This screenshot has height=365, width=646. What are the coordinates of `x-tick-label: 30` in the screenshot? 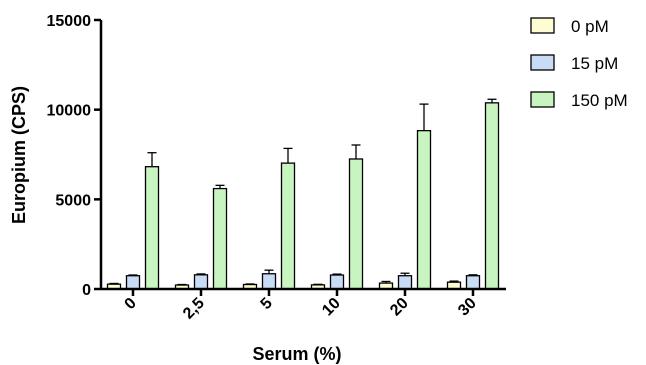 It's located at (467, 307).